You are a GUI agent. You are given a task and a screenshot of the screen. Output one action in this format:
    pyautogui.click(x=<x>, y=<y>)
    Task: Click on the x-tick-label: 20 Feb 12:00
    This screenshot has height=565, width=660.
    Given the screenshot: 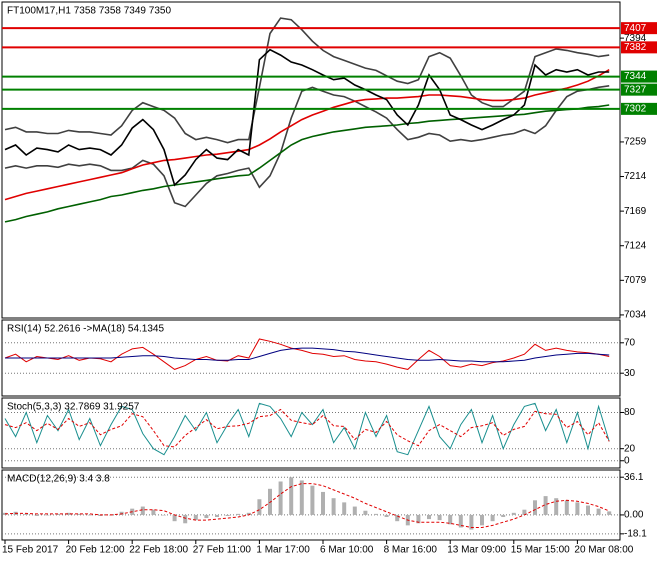 What is the action you would take?
    pyautogui.click(x=95, y=550)
    